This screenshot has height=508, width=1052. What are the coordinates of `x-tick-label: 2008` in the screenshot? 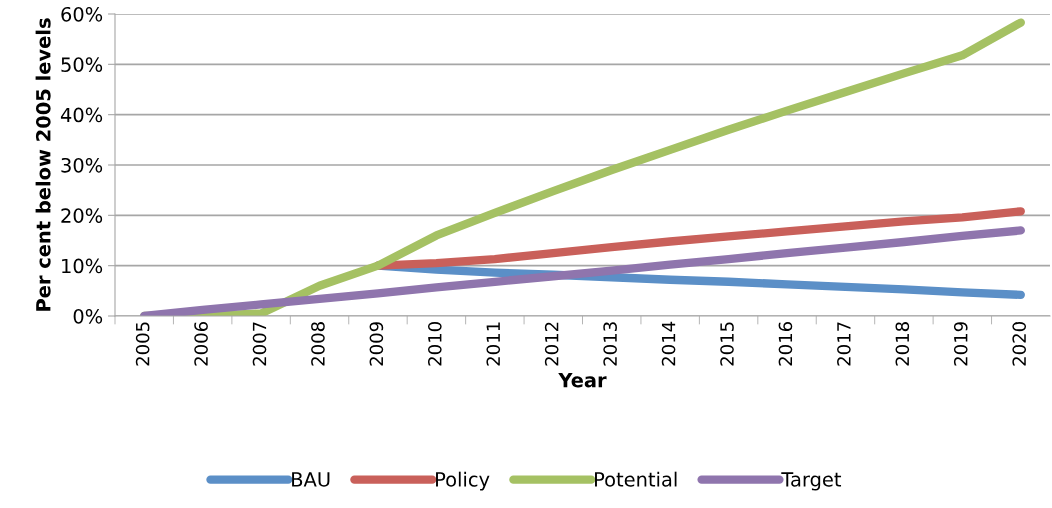 It's located at (318, 344).